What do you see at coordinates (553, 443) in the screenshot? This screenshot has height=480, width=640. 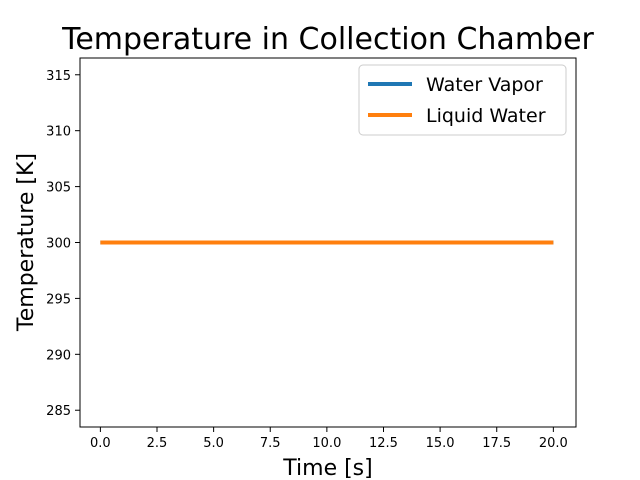 I see `x-tick-label: 20.0` at bounding box center [553, 443].